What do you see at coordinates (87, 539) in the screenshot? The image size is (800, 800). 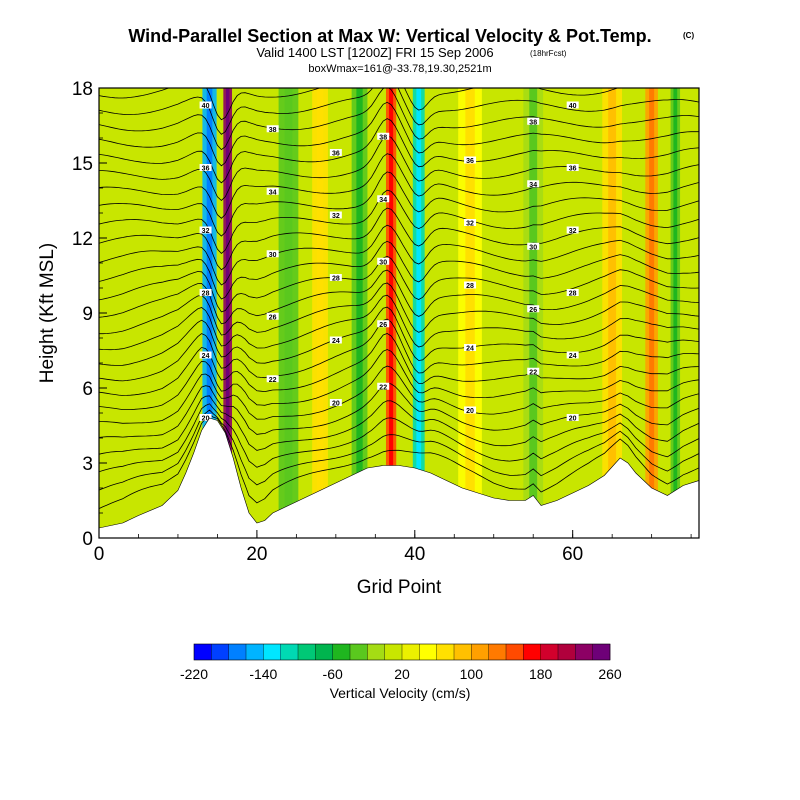 I see `y-tick-label: 0` at bounding box center [87, 539].